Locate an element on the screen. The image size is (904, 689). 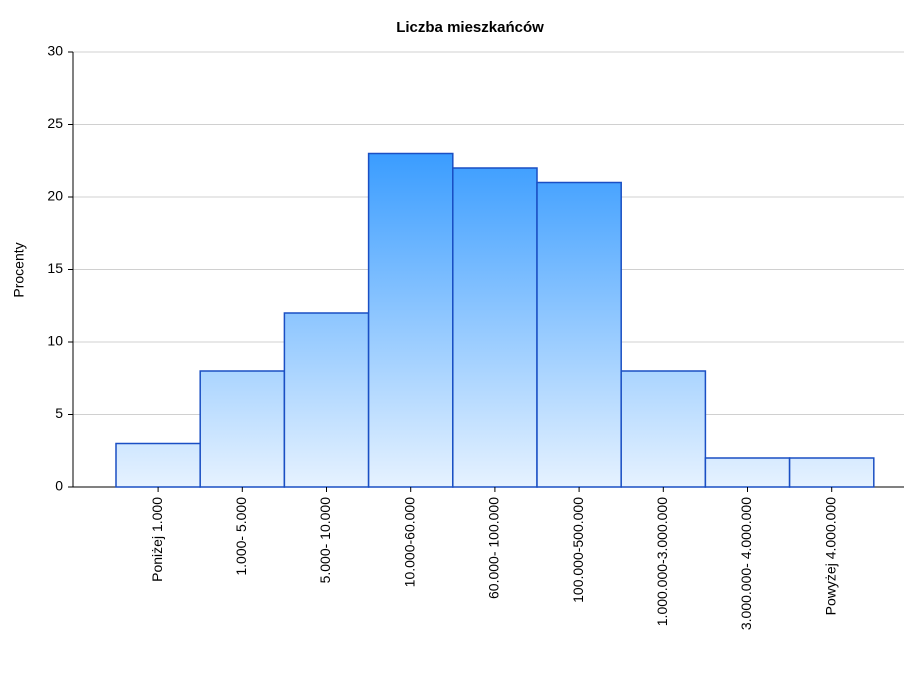
y-tick-label: 5 is located at coordinates (59, 413).